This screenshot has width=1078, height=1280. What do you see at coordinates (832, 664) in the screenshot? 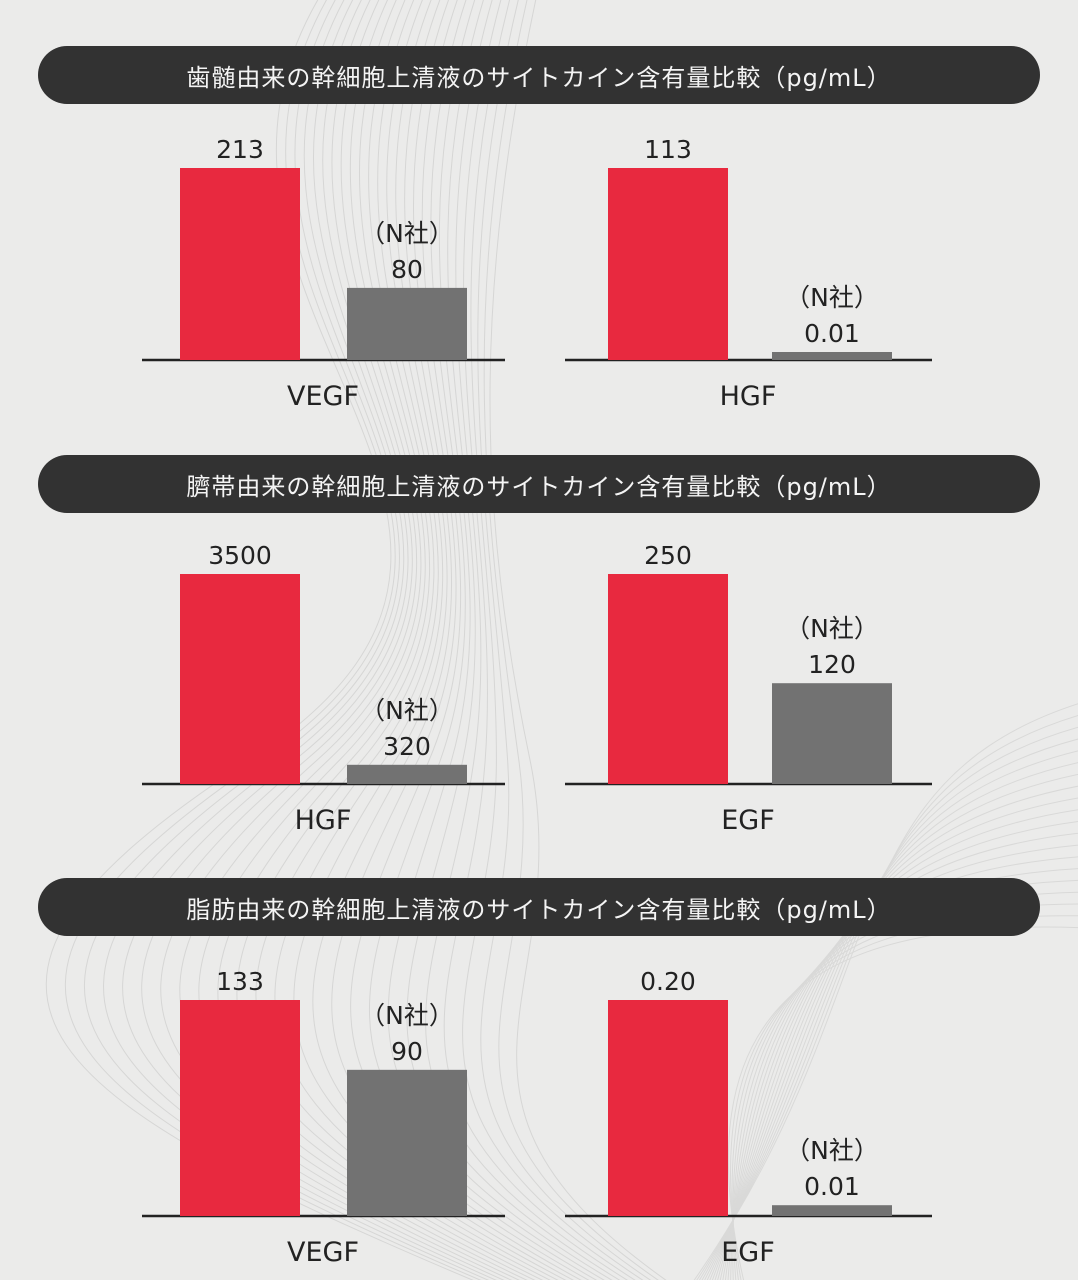
I see `data-label: 120` at bounding box center [832, 664].